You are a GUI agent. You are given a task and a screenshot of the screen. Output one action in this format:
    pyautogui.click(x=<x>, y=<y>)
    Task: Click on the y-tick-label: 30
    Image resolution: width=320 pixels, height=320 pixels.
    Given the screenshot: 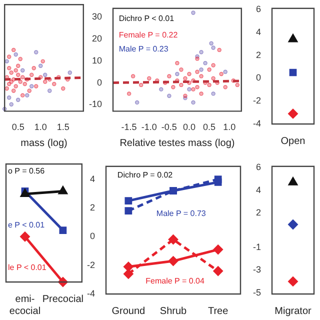 What is the action you would take?
    pyautogui.click(x=97, y=17)
    